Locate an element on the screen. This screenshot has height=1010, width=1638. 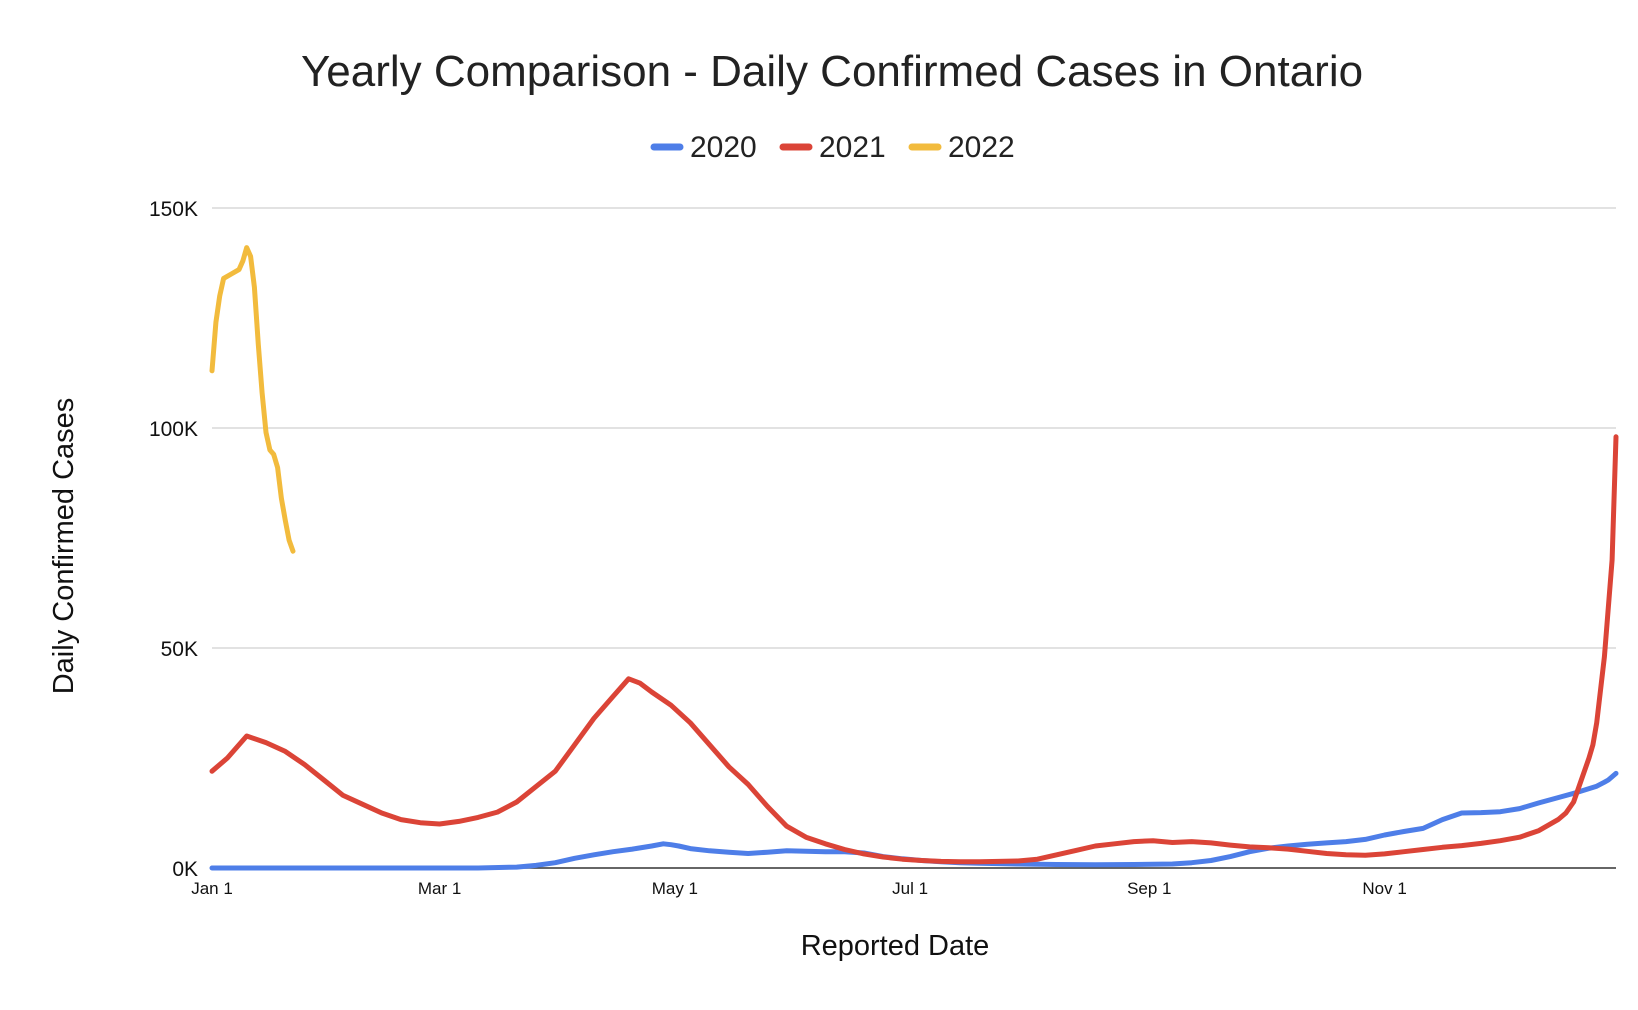
x-tick-label-3: Jul 1 is located at coordinates (910, 888).